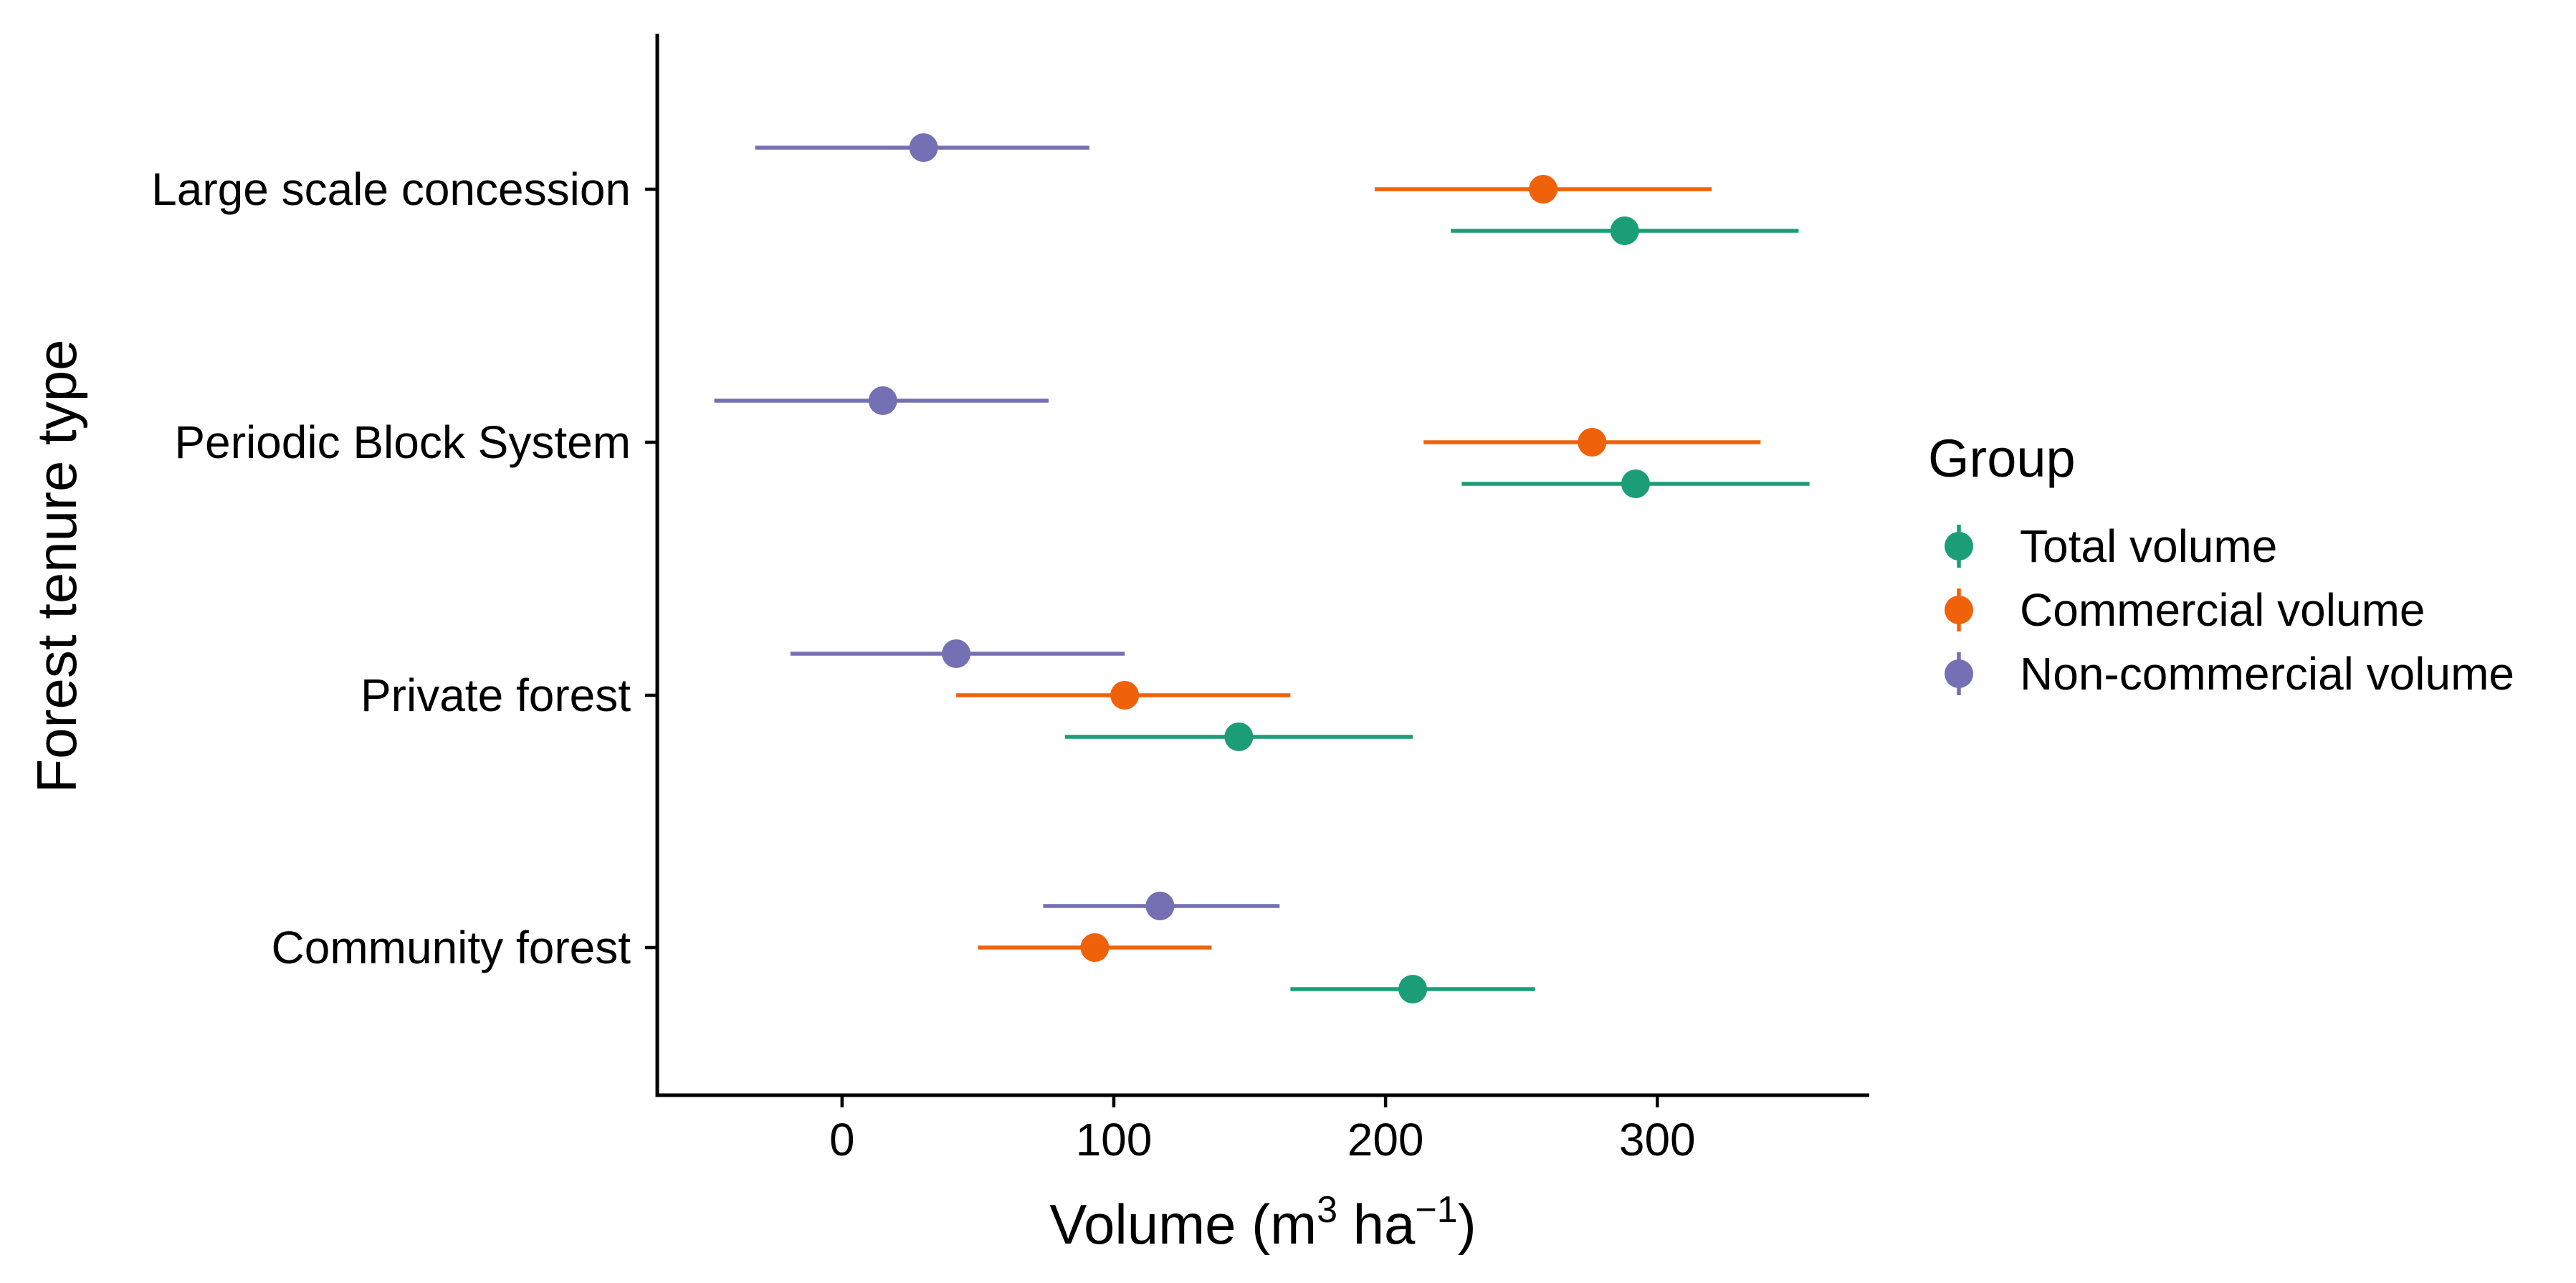 Image resolution: width=2576 pixels, height=1283 pixels. I want to click on legend-key-dot-commercial-volume, so click(1959, 610).